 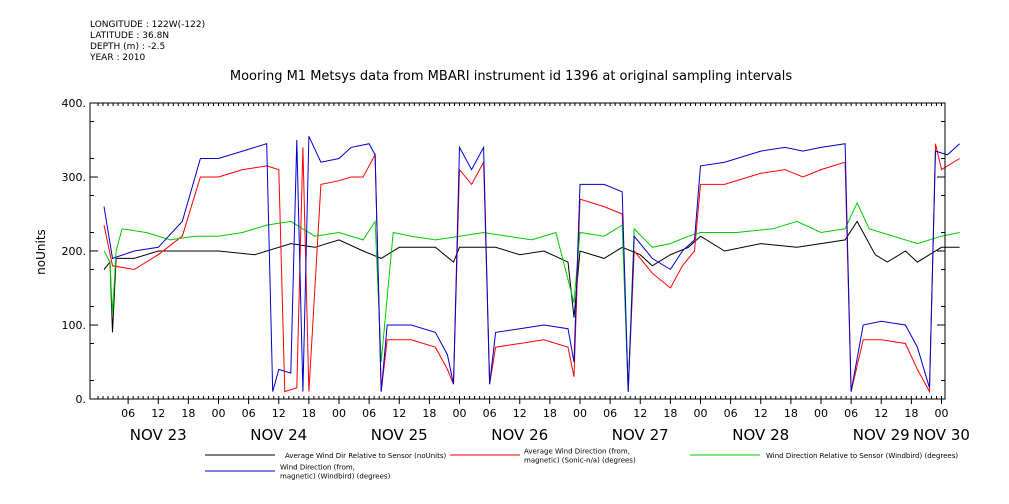 What do you see at coordinates (74, 251) in the screenshot?
I see `y-tick-label: 200.` at bounding box center [74, 251].